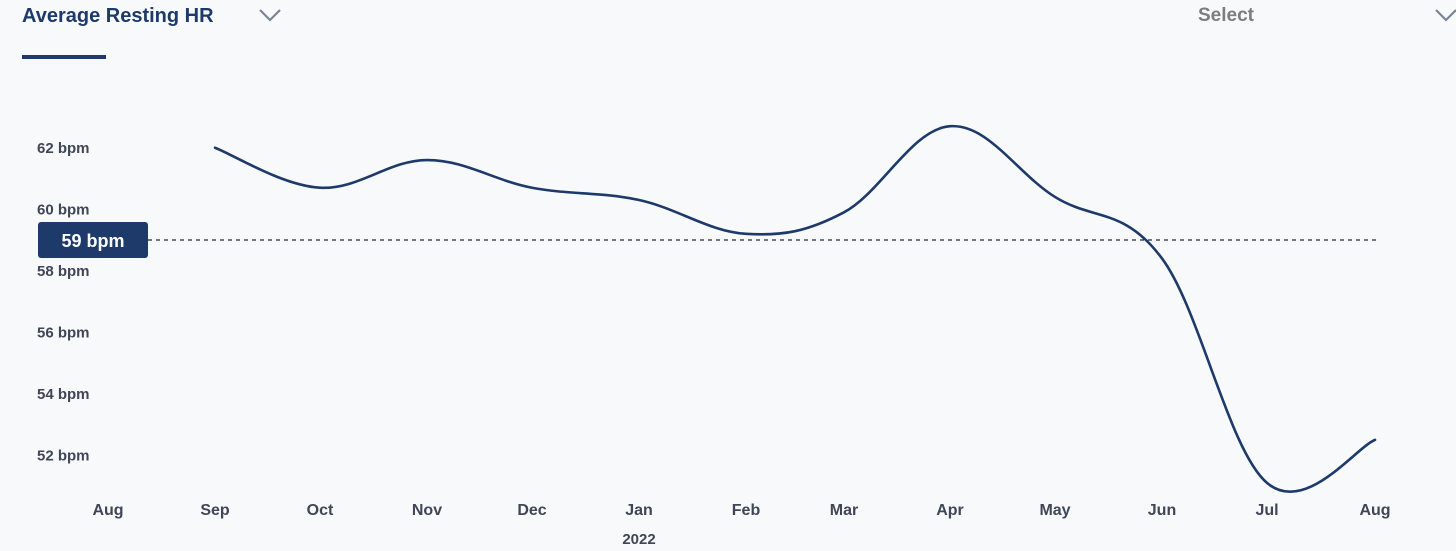 Image resolution: width=1456 pixels, height=551 pixels. I want to click on x-tick-label: Jun, so click(1162, 510).